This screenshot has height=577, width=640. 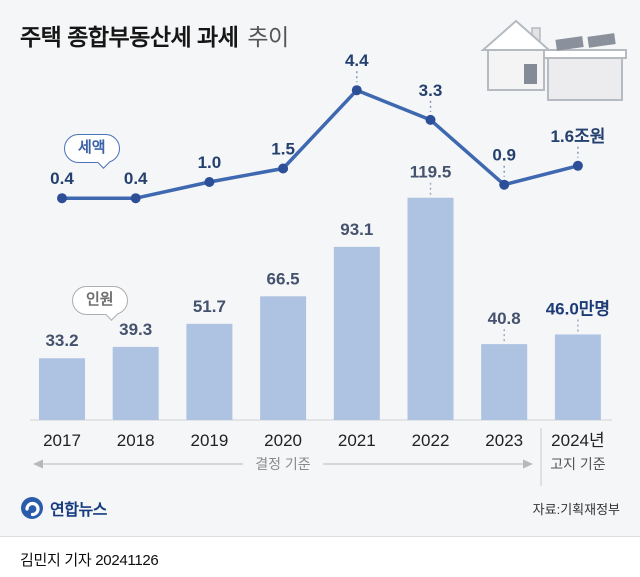 I want to click on yonhap-logo-text: 연합뉴스, so click(x=78, y=510).